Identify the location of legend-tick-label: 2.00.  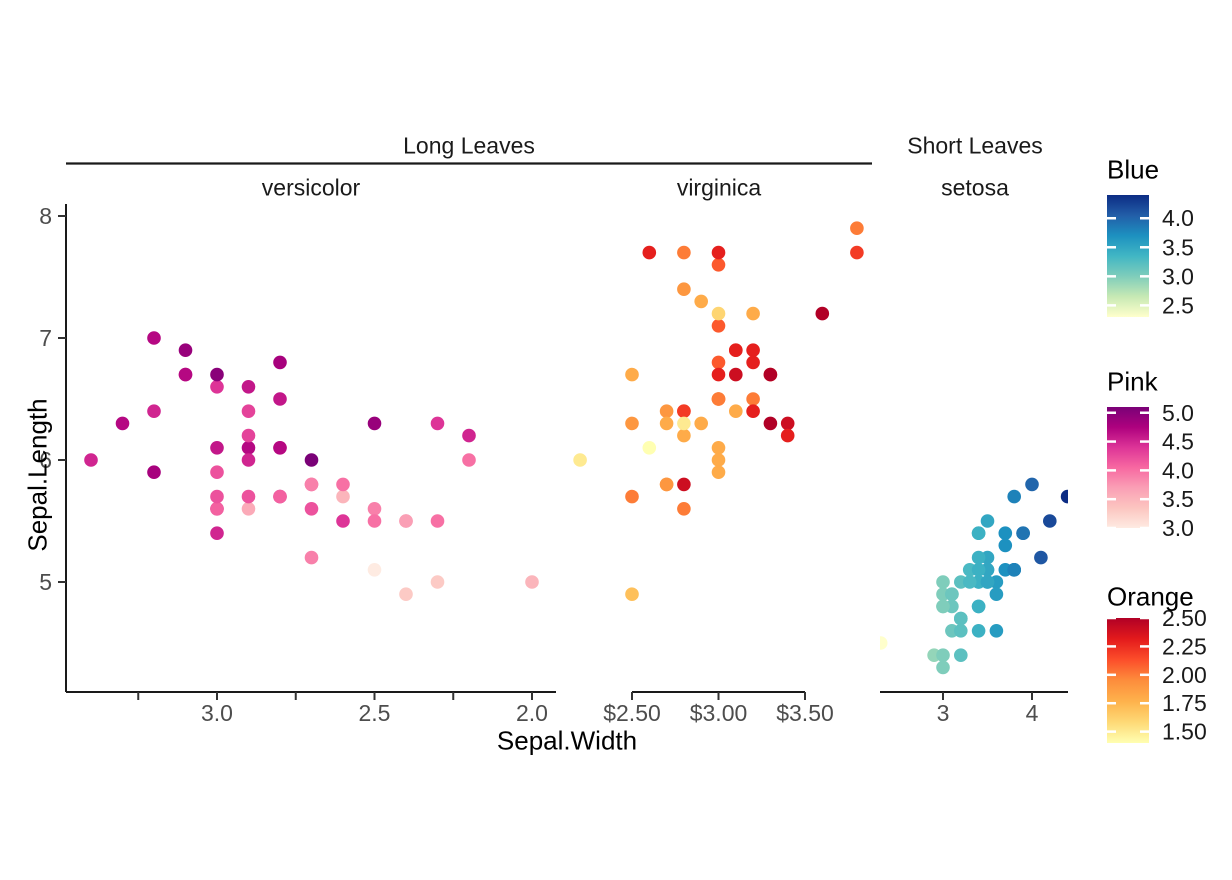
(1184, 675).